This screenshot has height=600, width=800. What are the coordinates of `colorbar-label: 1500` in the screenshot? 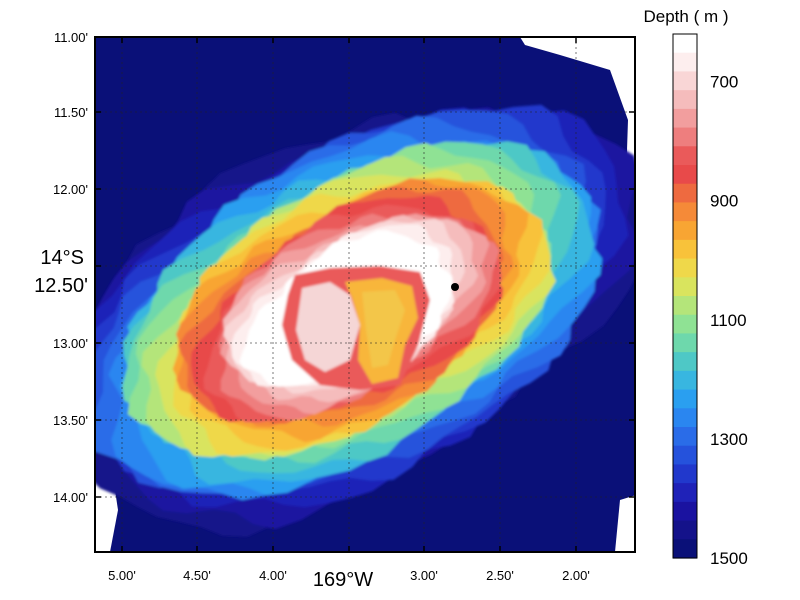 It's located at (729, 558).